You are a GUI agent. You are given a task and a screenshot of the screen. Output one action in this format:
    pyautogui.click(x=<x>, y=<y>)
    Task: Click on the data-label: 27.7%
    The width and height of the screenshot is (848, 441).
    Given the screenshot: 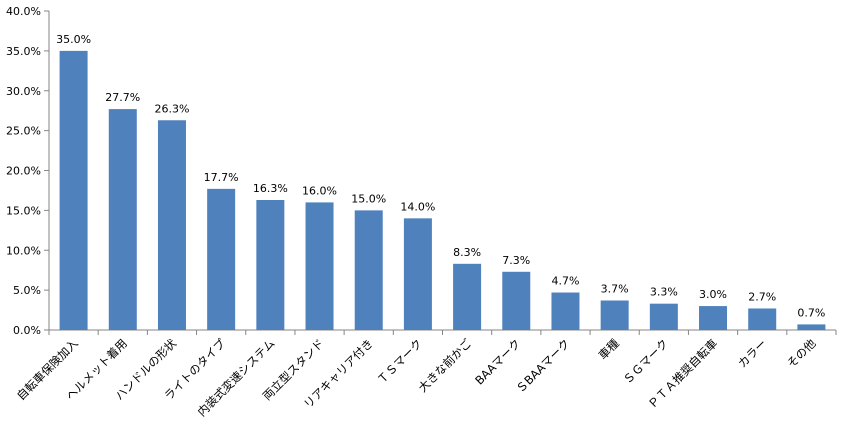 What is the action you would take?
    pyautogui.click(x=122, y=97)
    